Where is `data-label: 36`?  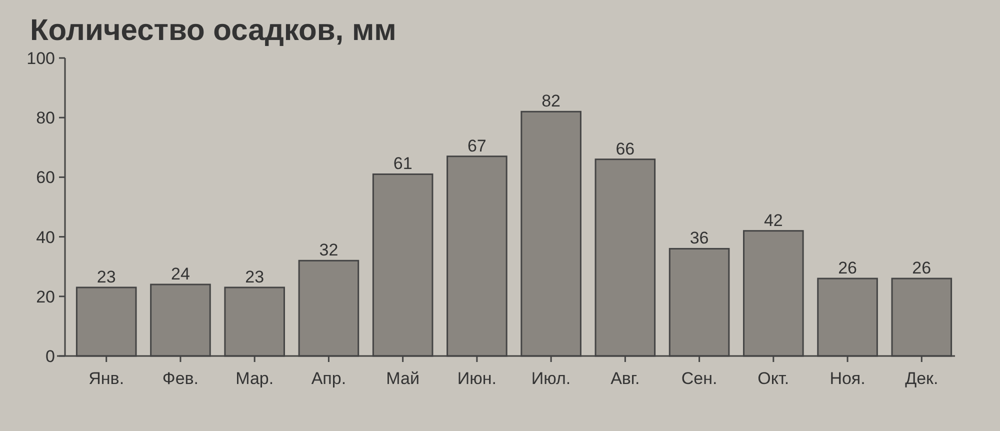
data-label: 36 is located at coordinates (699, 238).